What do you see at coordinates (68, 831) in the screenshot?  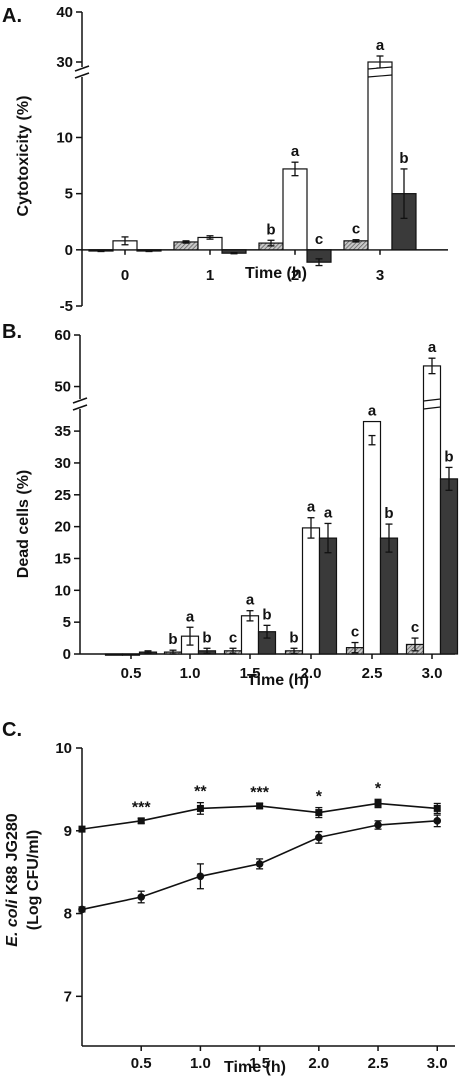 I see `y-tick-label: 9` at bounding box center [68, 831].